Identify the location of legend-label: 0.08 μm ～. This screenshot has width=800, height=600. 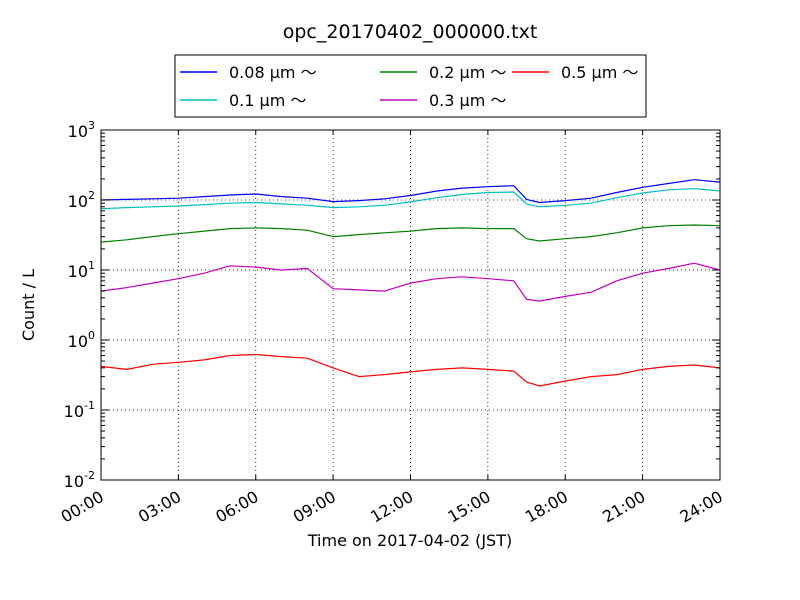
(273, 72).